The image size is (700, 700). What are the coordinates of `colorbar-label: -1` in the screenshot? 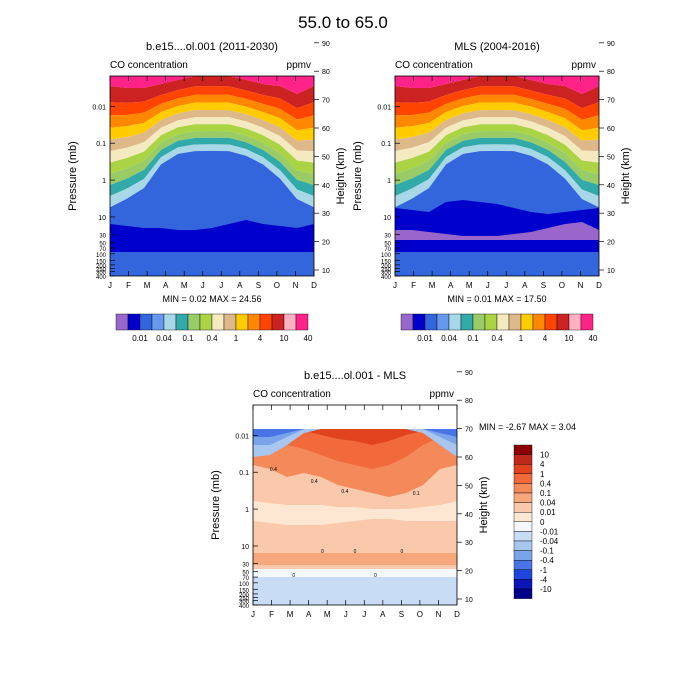 It's located at (544, 570).